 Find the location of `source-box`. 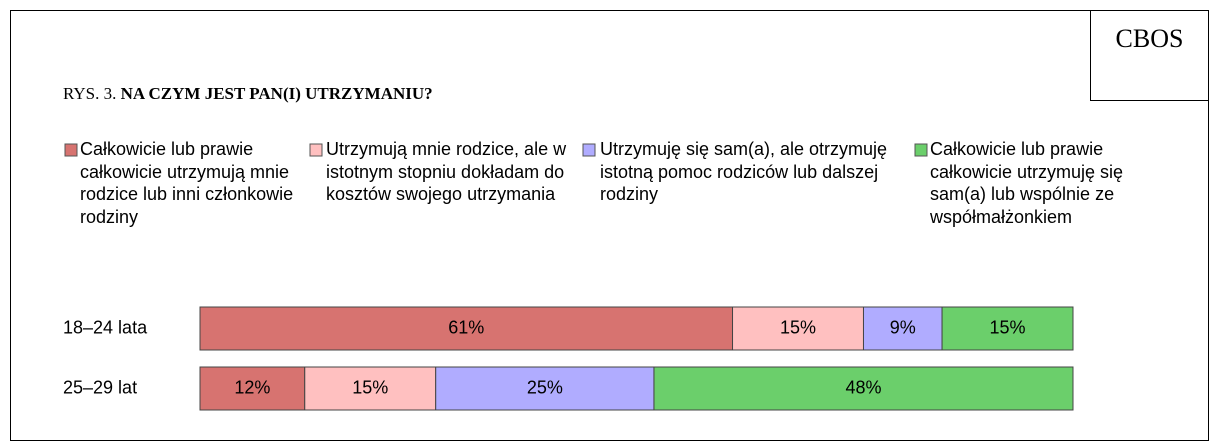

source-box is located at coordinates (1149, 55).